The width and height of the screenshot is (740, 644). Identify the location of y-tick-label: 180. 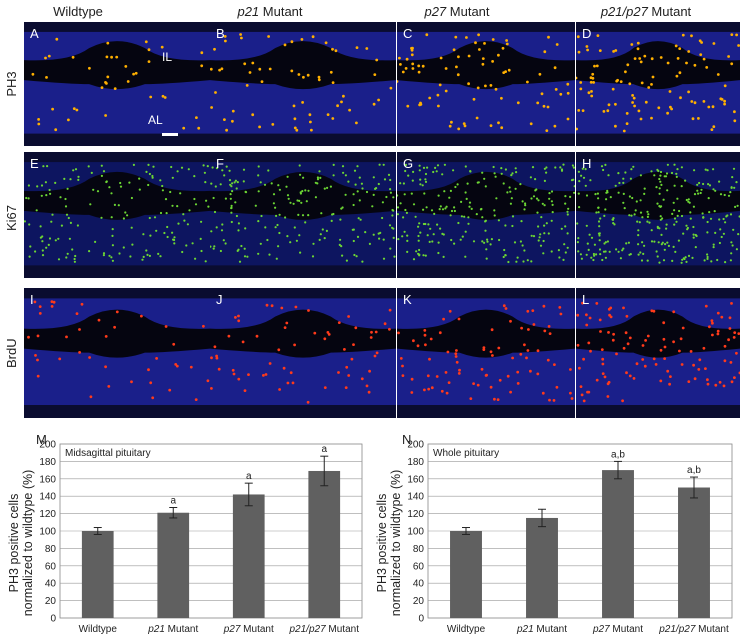
(47, 462).